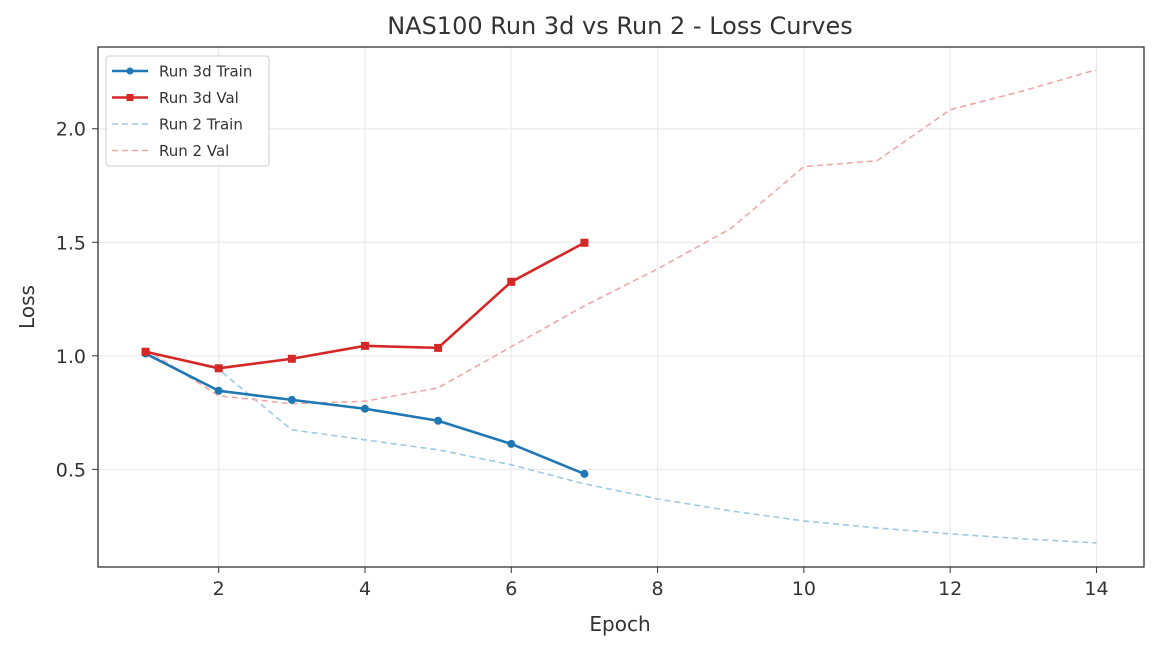 The image size is (1158, 651). What do you see at coordinates (219, 589) in the screenshot?
I see `x-tick-label: 2` at bounding box center [219, 589].